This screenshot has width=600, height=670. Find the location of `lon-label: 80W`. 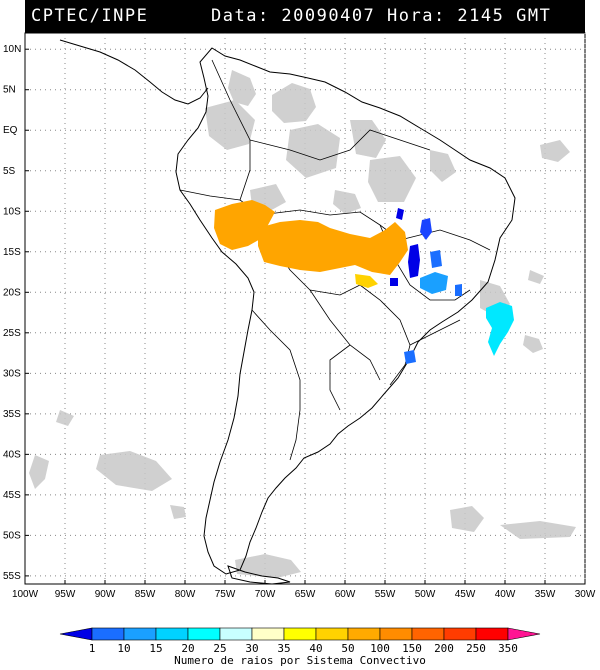

lon-label: 80W is located at coordinates (185, 594).